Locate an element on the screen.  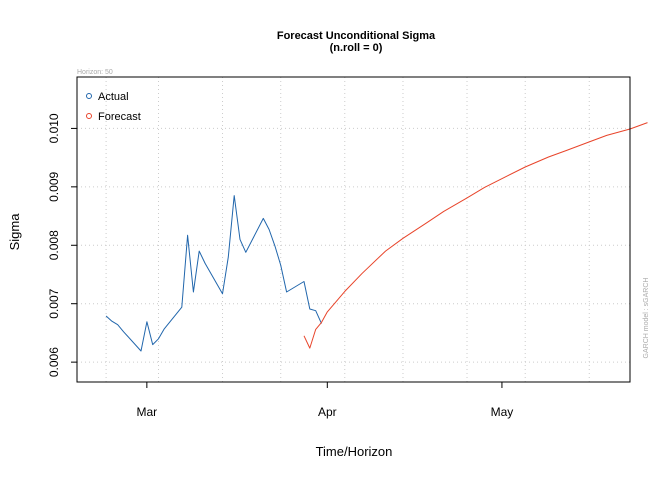
legend-label-actual: Actual is located at coordinates (113, 97).